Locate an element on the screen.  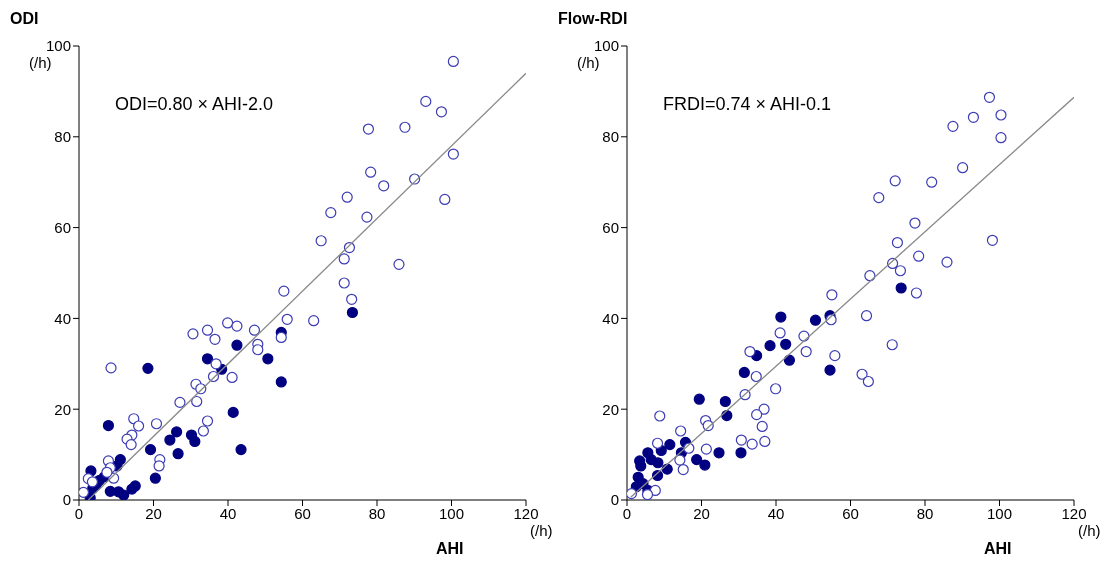
annotation: ODI=0.80 × AHI-2.0 is located at coordinates (194, 104).